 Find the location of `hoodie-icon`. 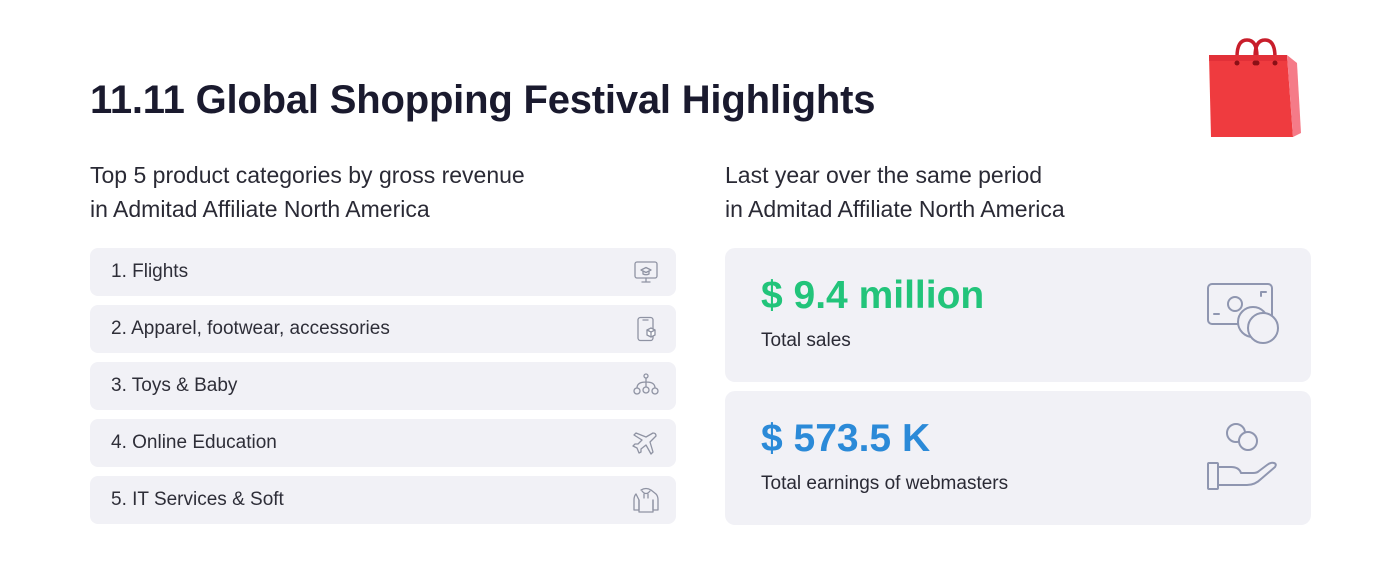

hoodie-icon is located at coordinates (646, 500).